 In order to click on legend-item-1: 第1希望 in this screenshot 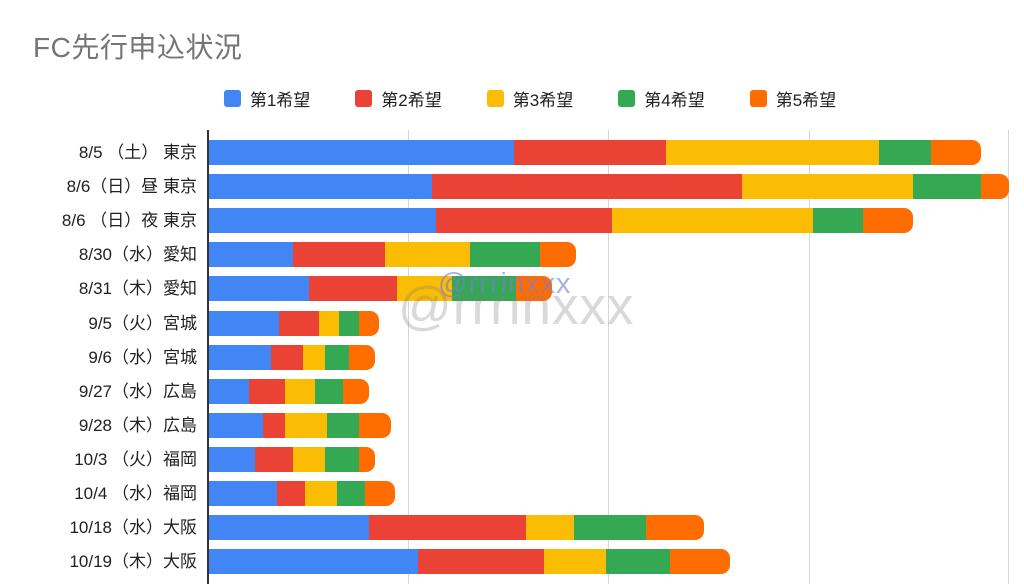, I will do `click(267, 98)`.